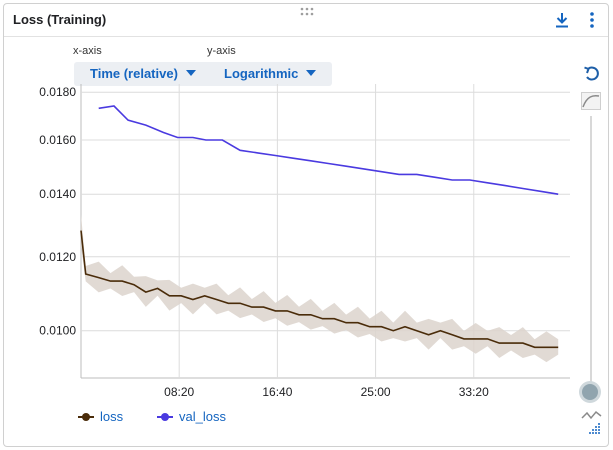 The width and height of the screenshot is (613, 450). What do you see at coordinates (134, 73) in the screenshot?
I see `x-axis-select-value: Time (relative)` at bounding box center [134, 73].